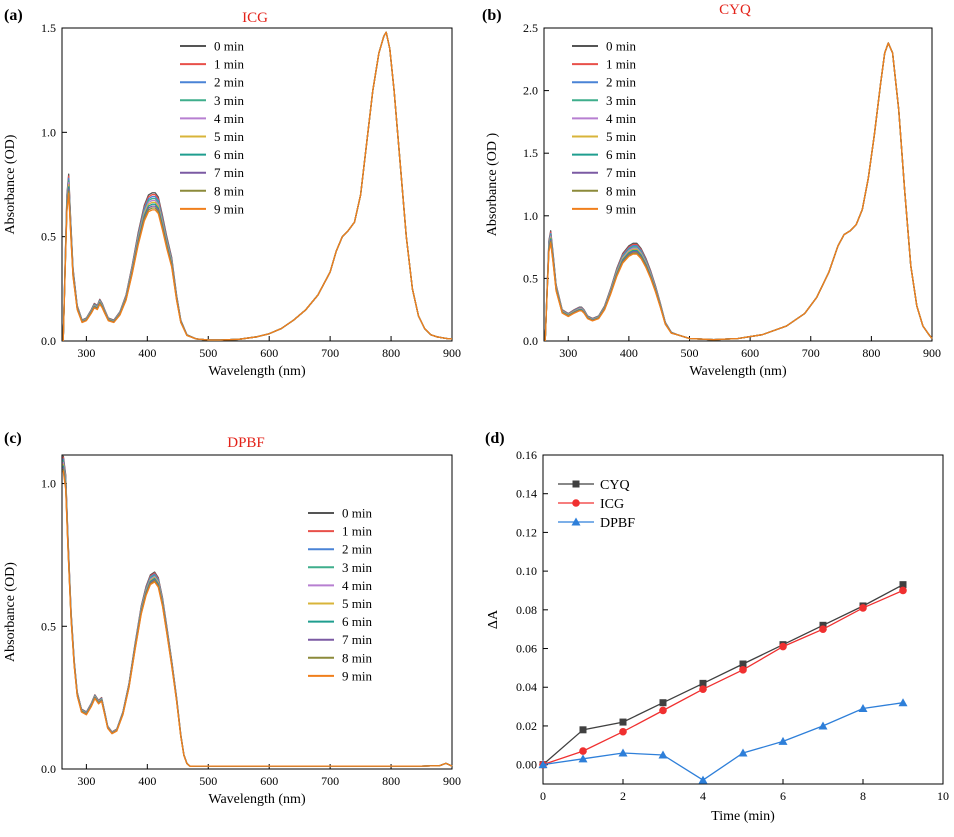 This screenshot has height=837, width=954. What do you see at coordinates (526, 687) in the screenshot?
I see `y-tick-label: 0.04` at bounding box center [526, 687].